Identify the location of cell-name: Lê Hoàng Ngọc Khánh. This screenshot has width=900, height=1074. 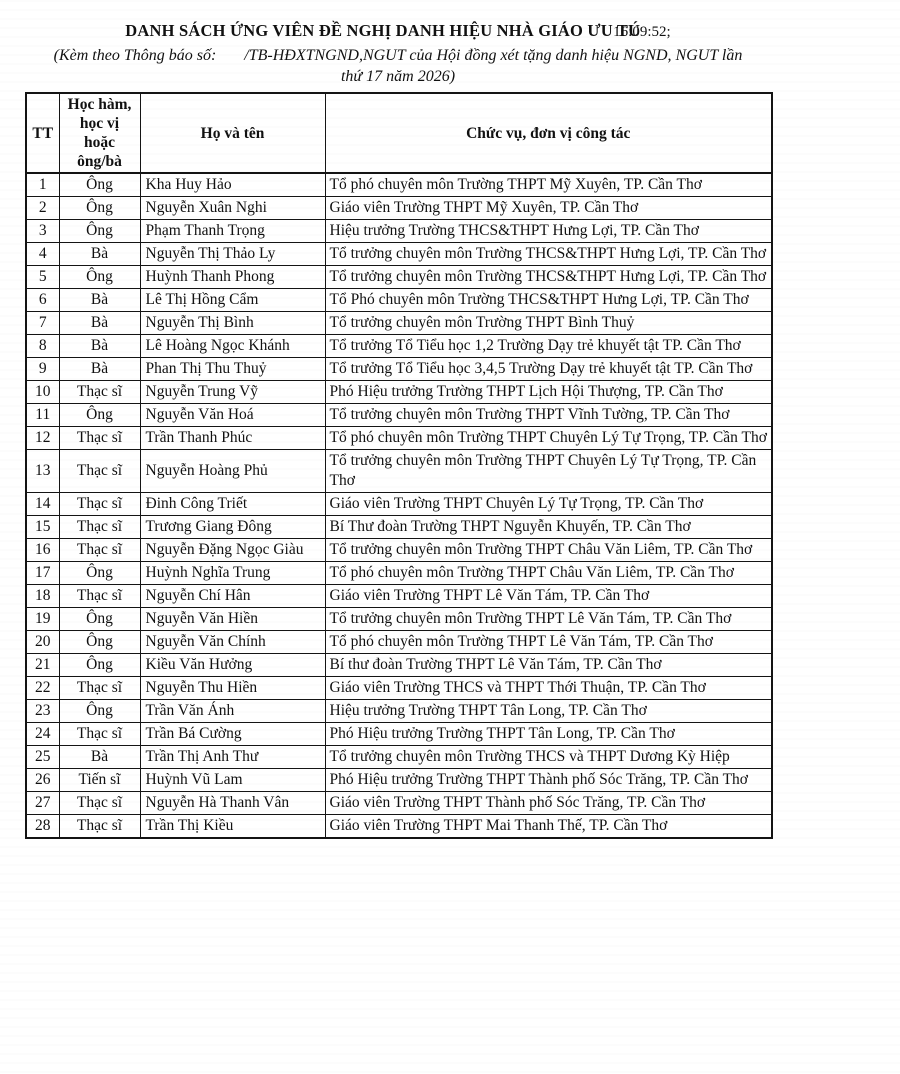
(232, 346).